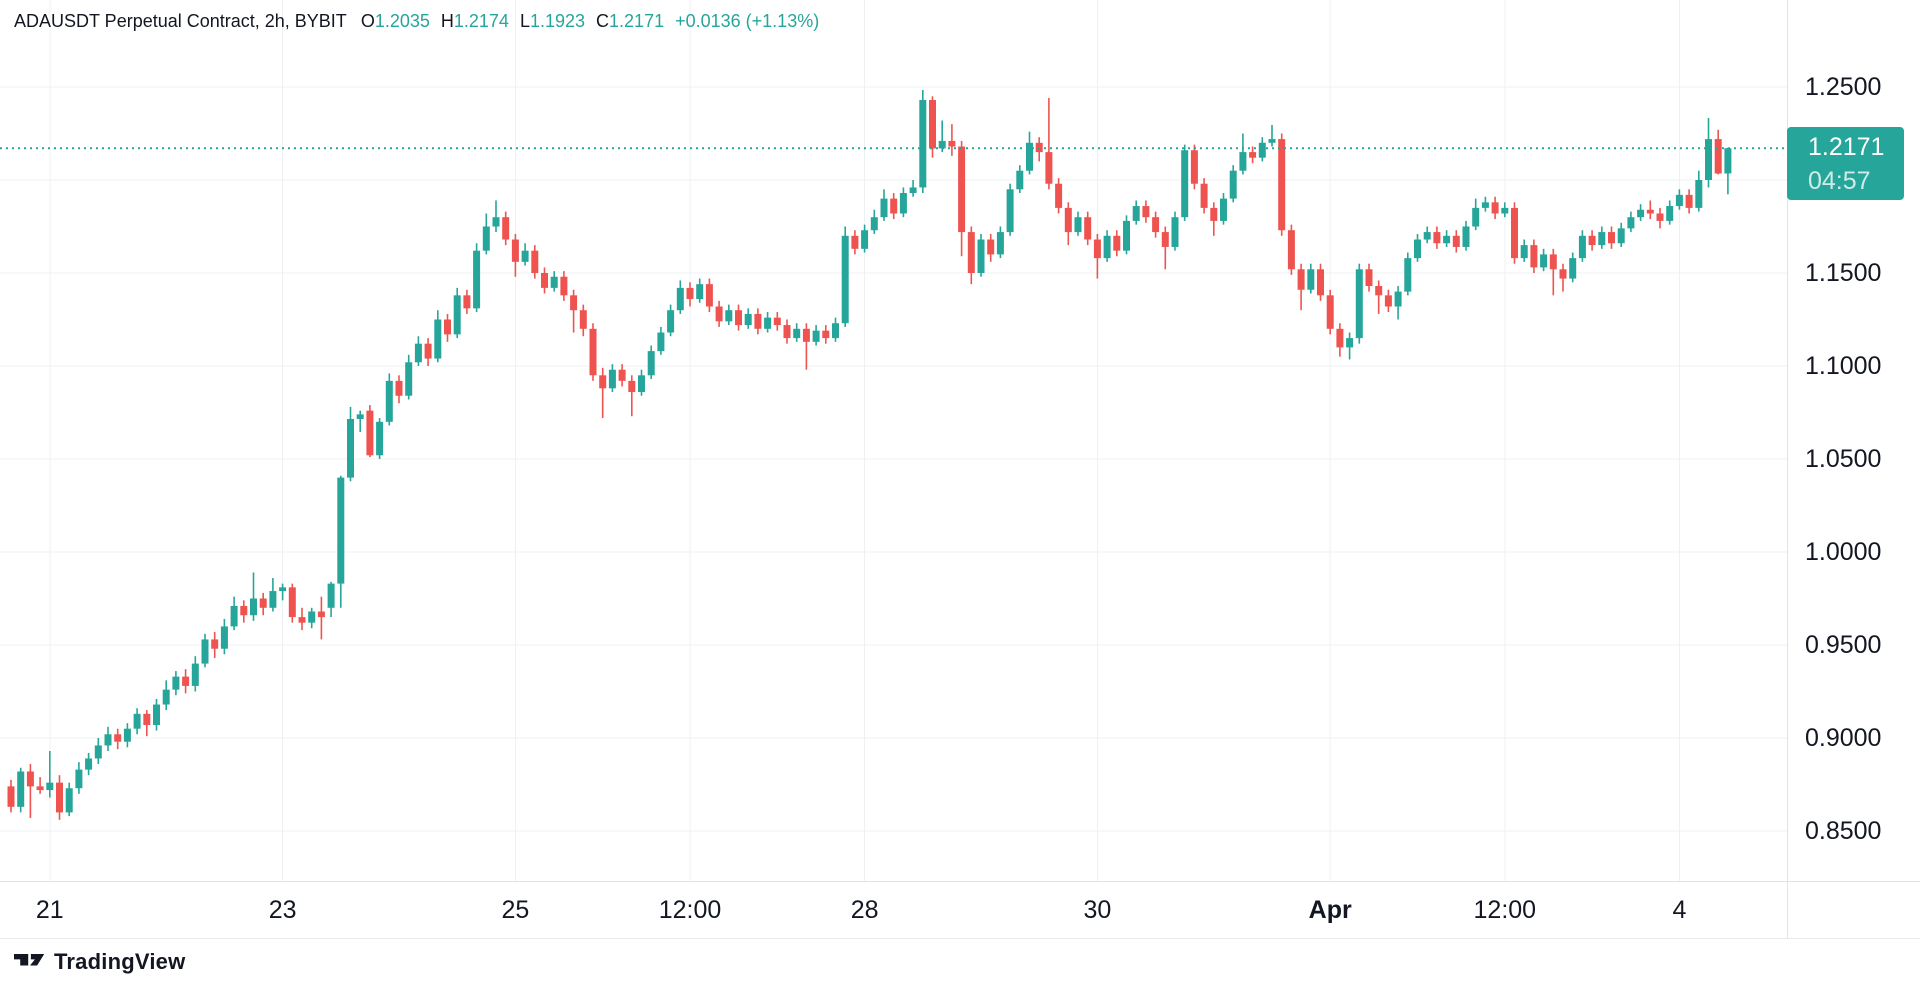  What do you see at coordinates (637, 21) in the screenshot?
I see `close-value: 1.2171` at bounding box center [637, 21].